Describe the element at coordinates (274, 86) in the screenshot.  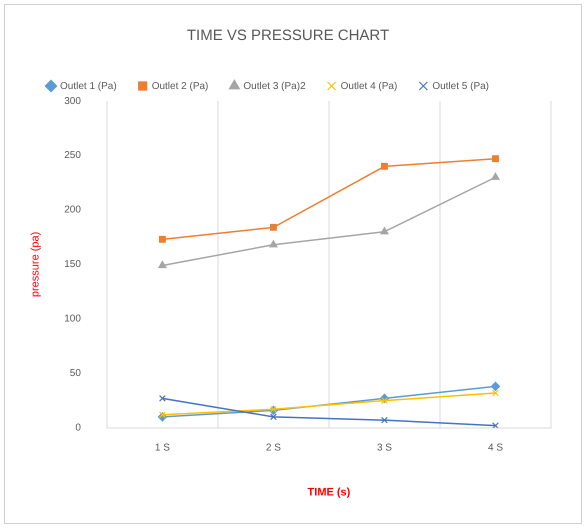
I see `legend-label: Outlet 3 (Pa)2` at that location.